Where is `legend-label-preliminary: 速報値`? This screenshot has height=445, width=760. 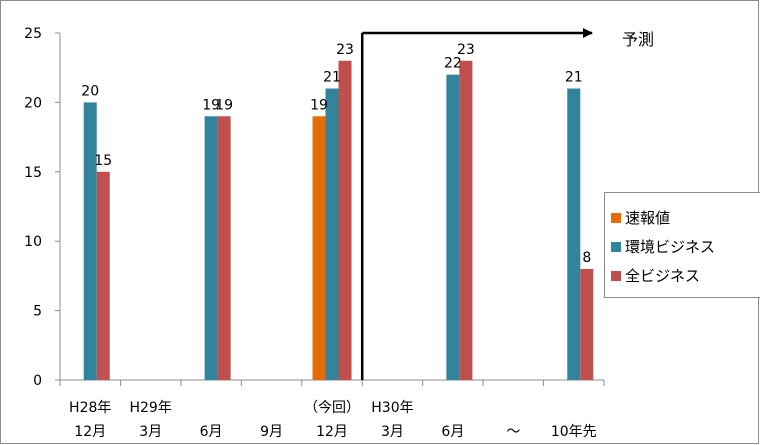 legend-label-preliminary: 速報値 is located at coordinates (648, 218).